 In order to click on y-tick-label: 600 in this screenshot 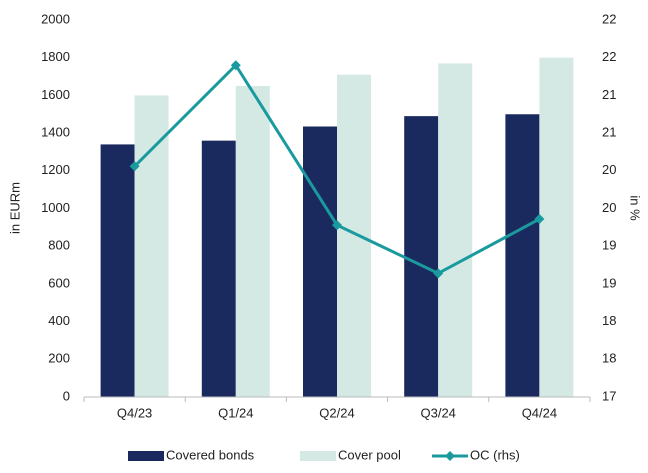, I will do `click(59, 282)`.